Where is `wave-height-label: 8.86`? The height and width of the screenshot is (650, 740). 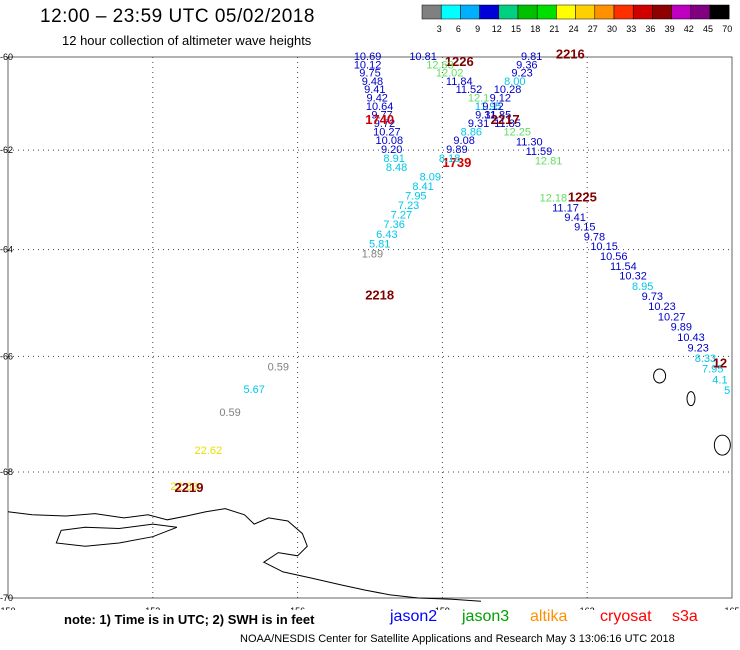 wave-height-label: 8.86 is located at coordinates (471, 132).